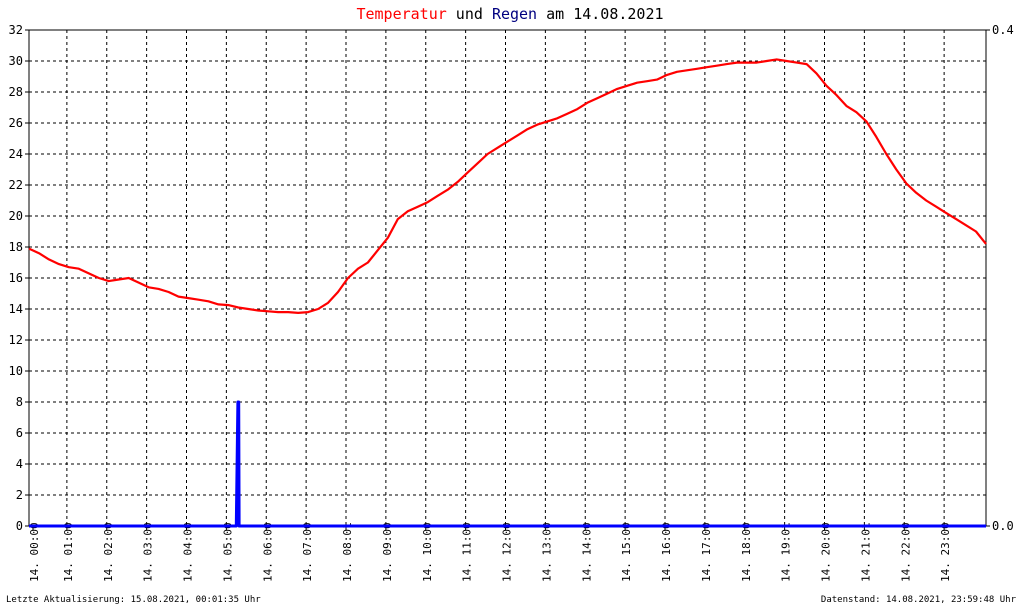 This screenshot has height=606, width=1020. What do you see at coordinates (16, 309) in the screenshot?
I see `y-tick-label: 14` at bounding box center [16, 309].